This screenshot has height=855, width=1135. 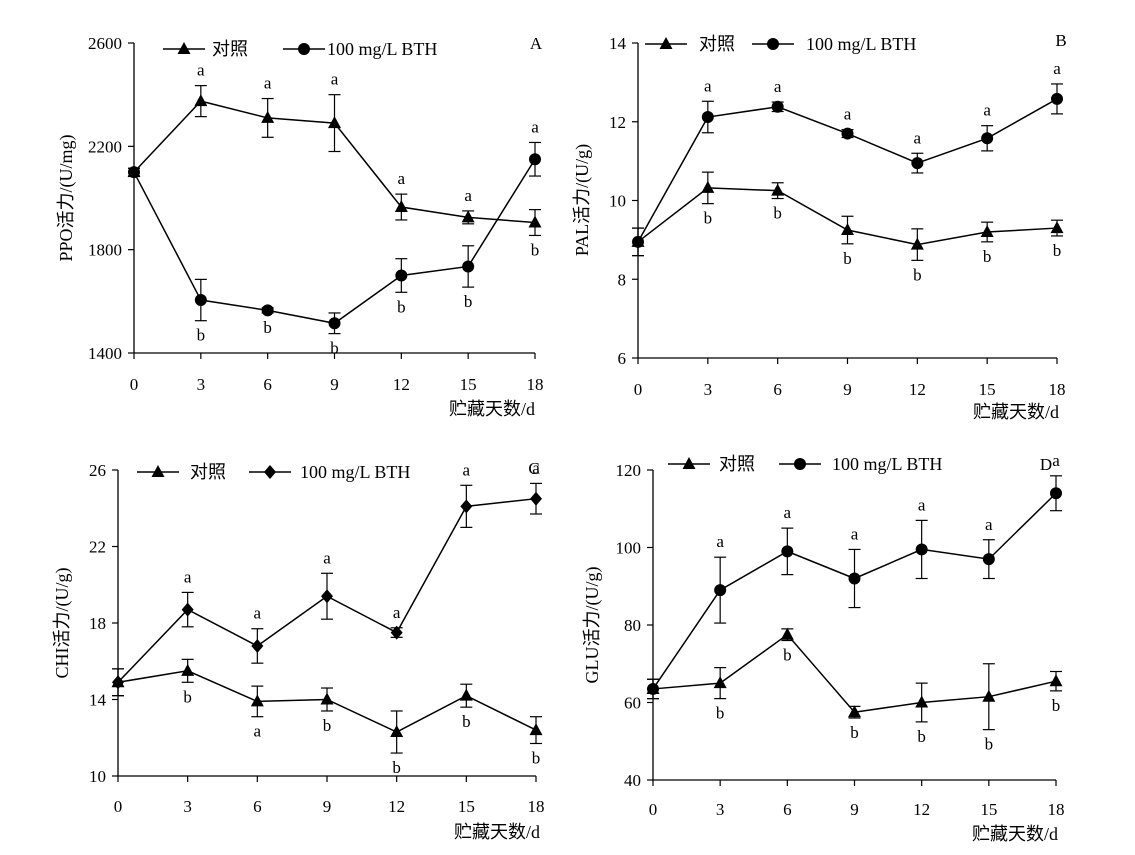 What do you see at coordinates (787, 809) in the screenshot?
I see `x-tick-label: 6` at bounding box center [787, 809].